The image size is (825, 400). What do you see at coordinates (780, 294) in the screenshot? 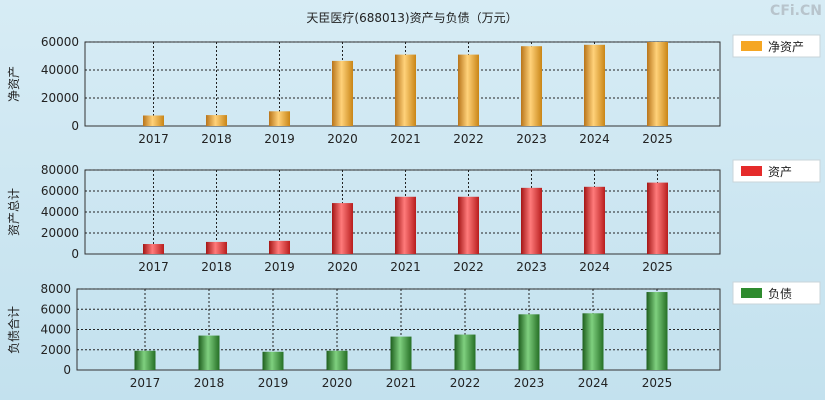
I see `legend-label: 负债` at bounding box center [780, 294].